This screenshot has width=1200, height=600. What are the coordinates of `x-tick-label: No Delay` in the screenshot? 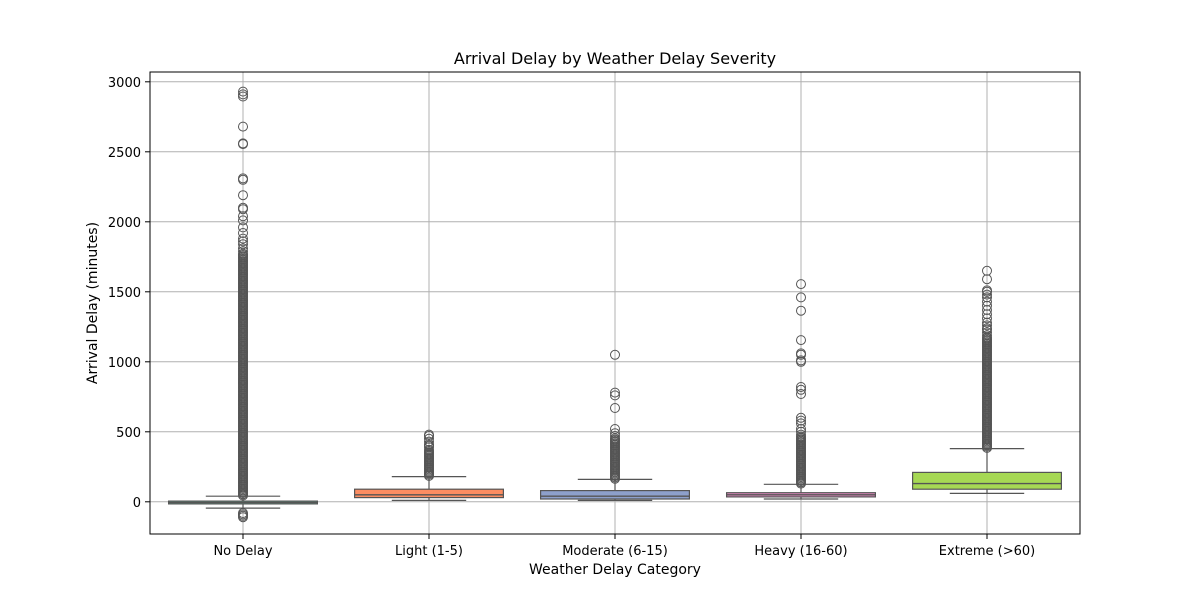 It's located at (242, 551).